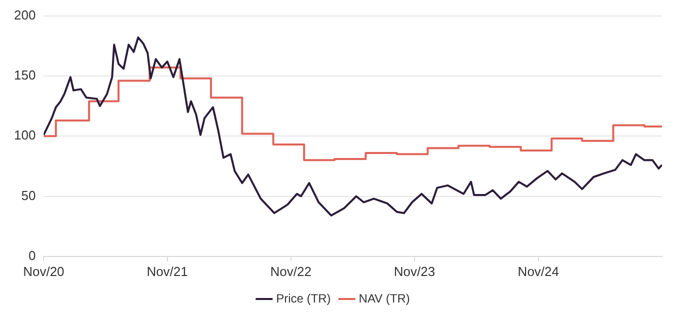  What do you see at coordinates (43, 271) in the screenshot?
I see `x-tick-label: Nov/20` at bounding box center [43, 271].